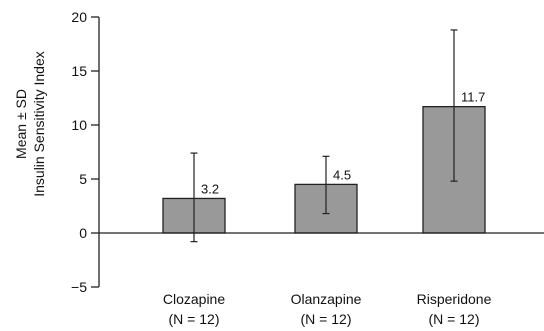 The height and width of the screenshot is (331, 544). Describe the element at coordinates (83, 179) in the screenshot. I see `y-tick-label: 5` at that location.